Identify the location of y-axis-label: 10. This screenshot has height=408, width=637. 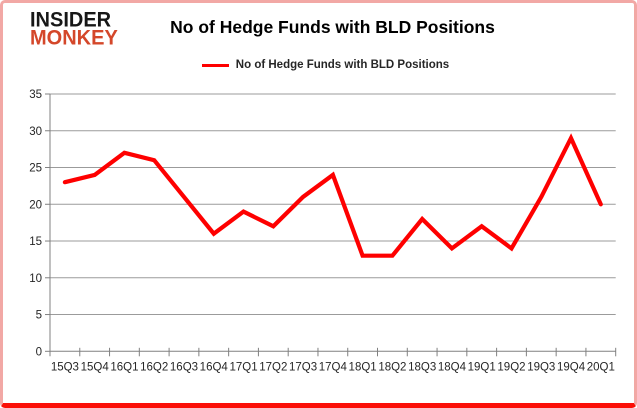
(35, 279).